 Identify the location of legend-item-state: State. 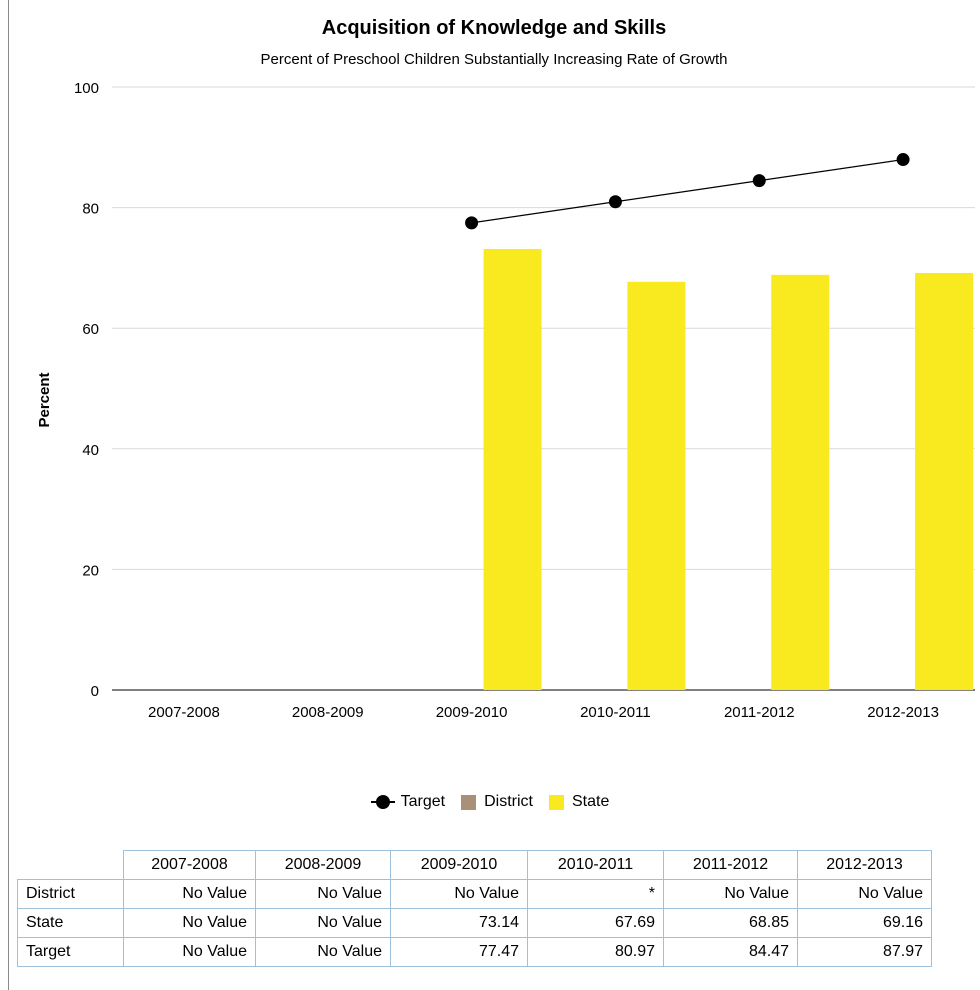
(579, 802).